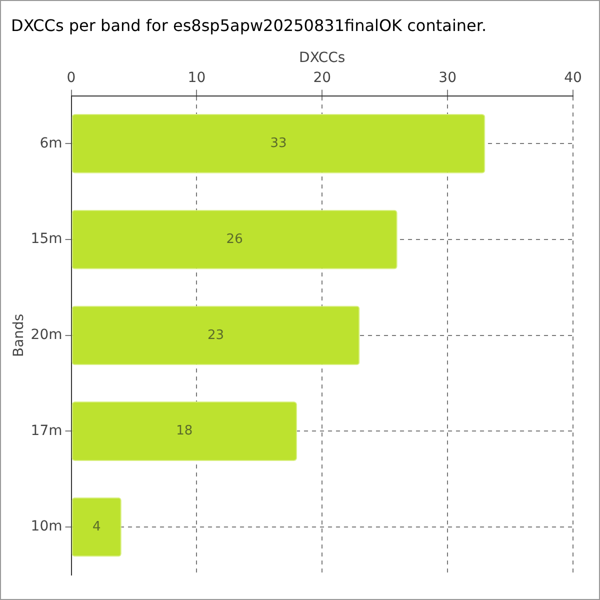 This screenshot has width=600, height=600. What do you see at coordinates (19, 336) in the screenshot?
I see `y-axis-title: Bands` at bounding box center [19, 336].